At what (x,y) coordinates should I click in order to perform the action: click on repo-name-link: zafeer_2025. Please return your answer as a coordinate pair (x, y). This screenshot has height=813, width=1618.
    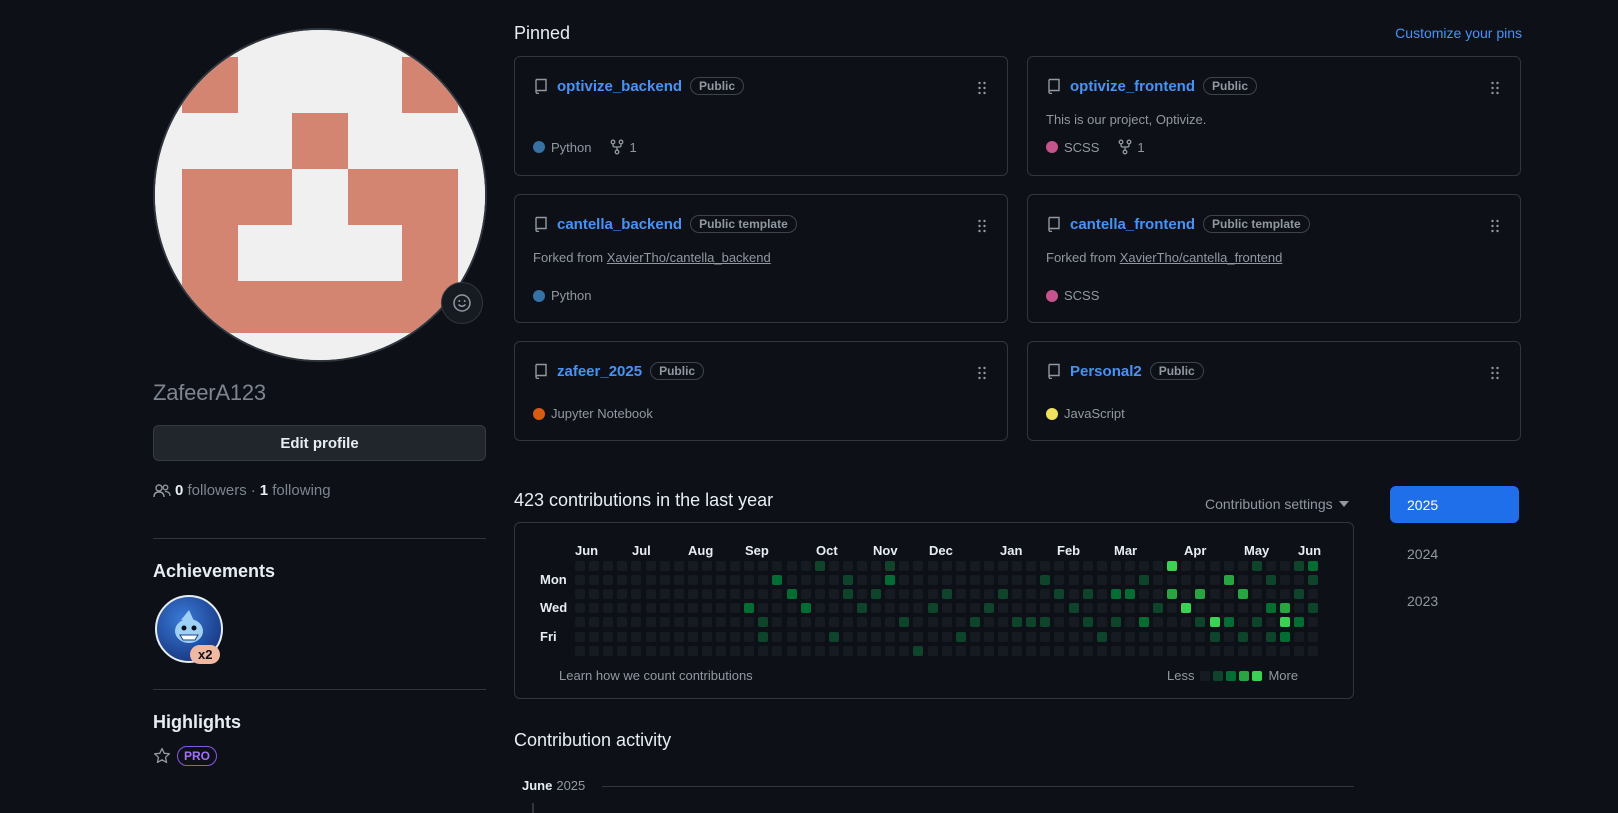
    Looking at the image, I should click on (600, 371).